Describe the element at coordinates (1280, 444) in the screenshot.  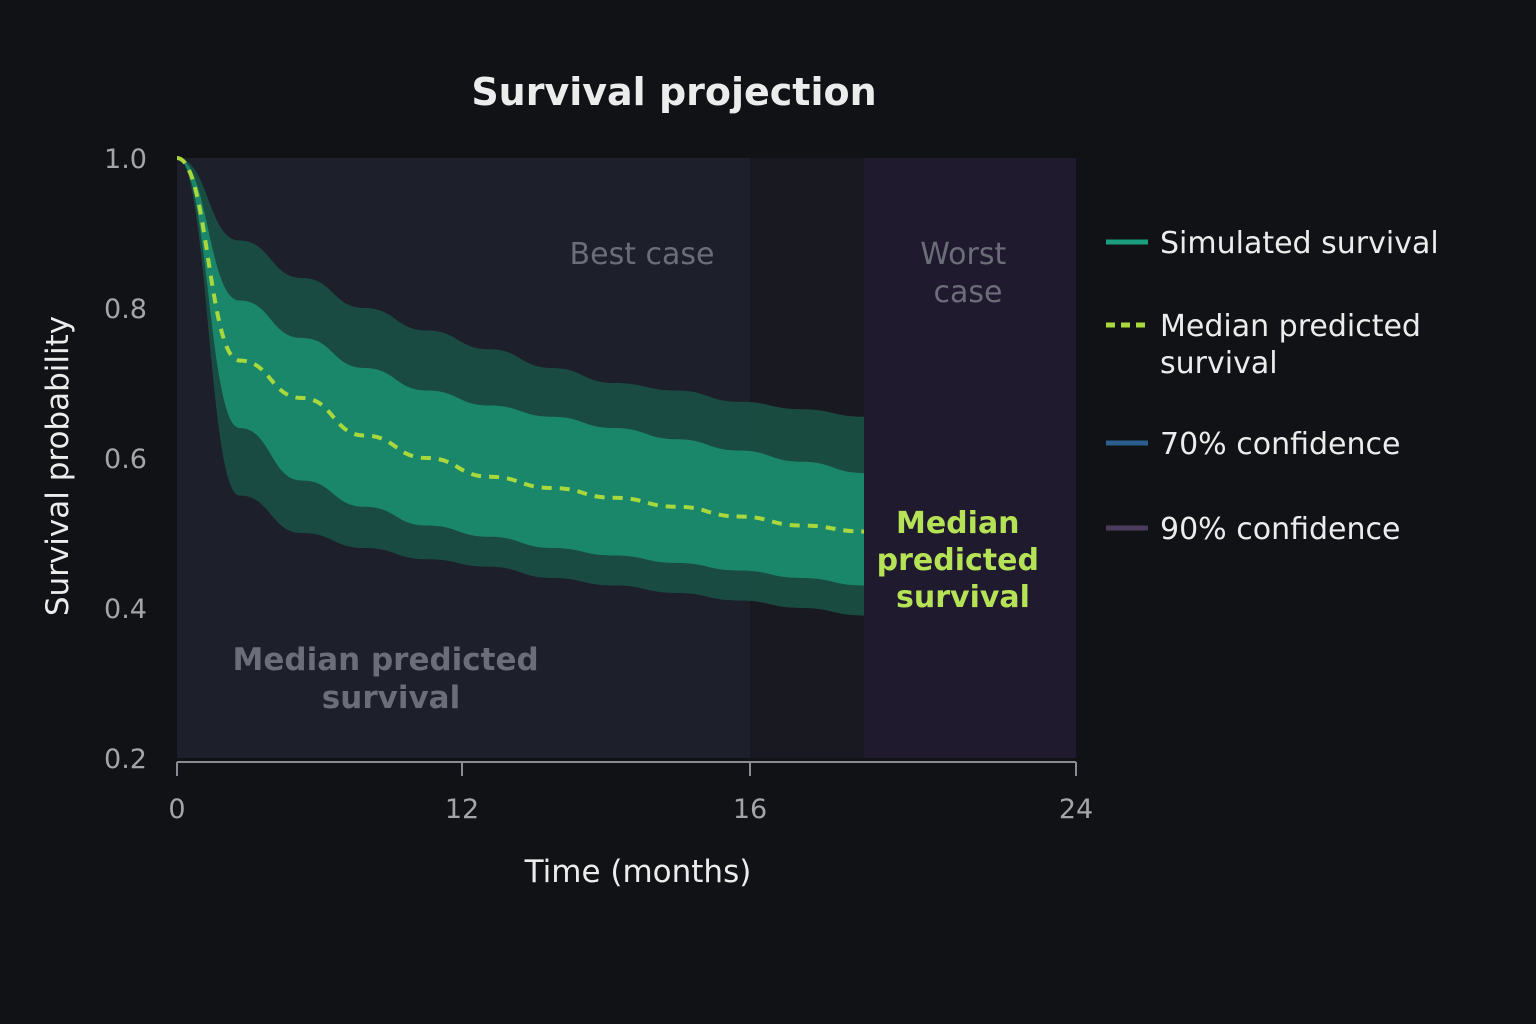
I see `legend-label: 70% confidence` at that location.